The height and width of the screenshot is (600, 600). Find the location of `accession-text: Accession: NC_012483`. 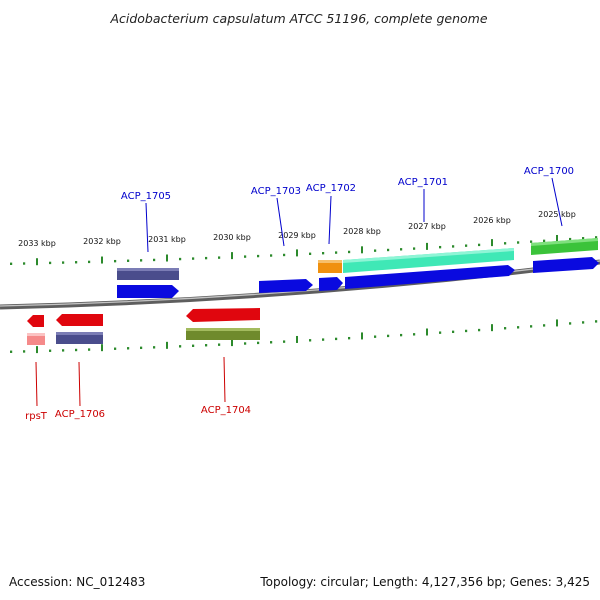

accession-text: Accession: NC_012483 is located at coordinates (77, 582).